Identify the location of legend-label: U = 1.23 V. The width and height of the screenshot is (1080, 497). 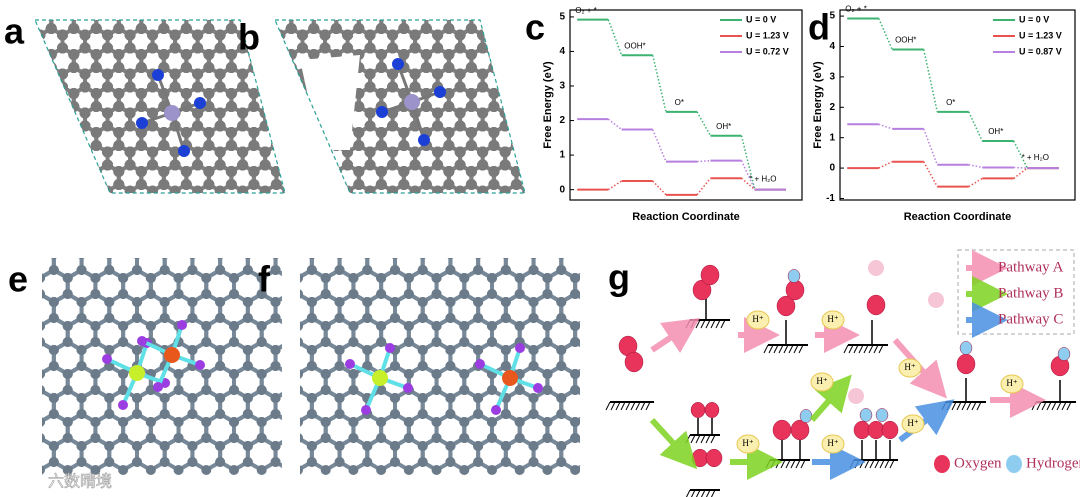
(767, 35).